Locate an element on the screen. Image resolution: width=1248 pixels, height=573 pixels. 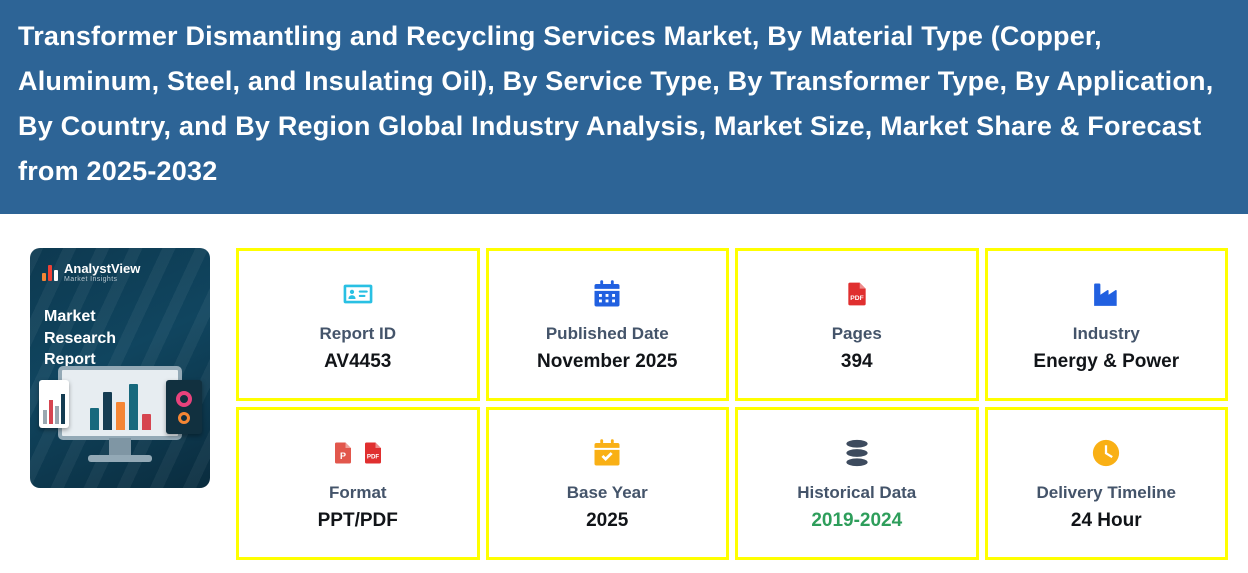
card-value: November 2025 is located at coordinates (607, 361).